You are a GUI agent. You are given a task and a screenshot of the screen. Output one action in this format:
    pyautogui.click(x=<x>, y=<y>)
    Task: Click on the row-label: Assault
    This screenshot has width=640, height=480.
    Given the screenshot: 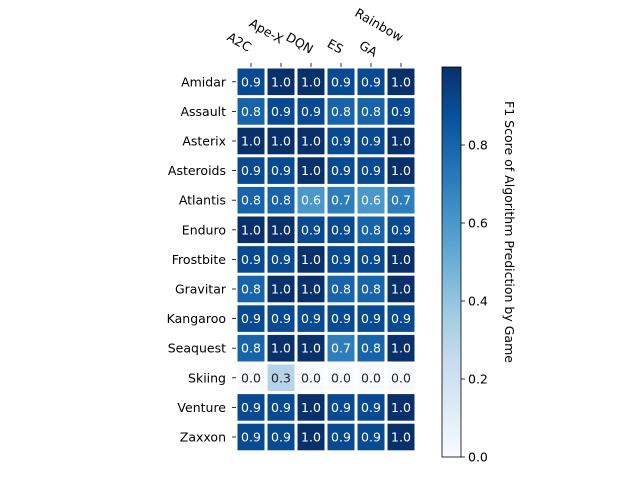 What is the action you would take?
    pyautogui.click(x=203, y=111)
    